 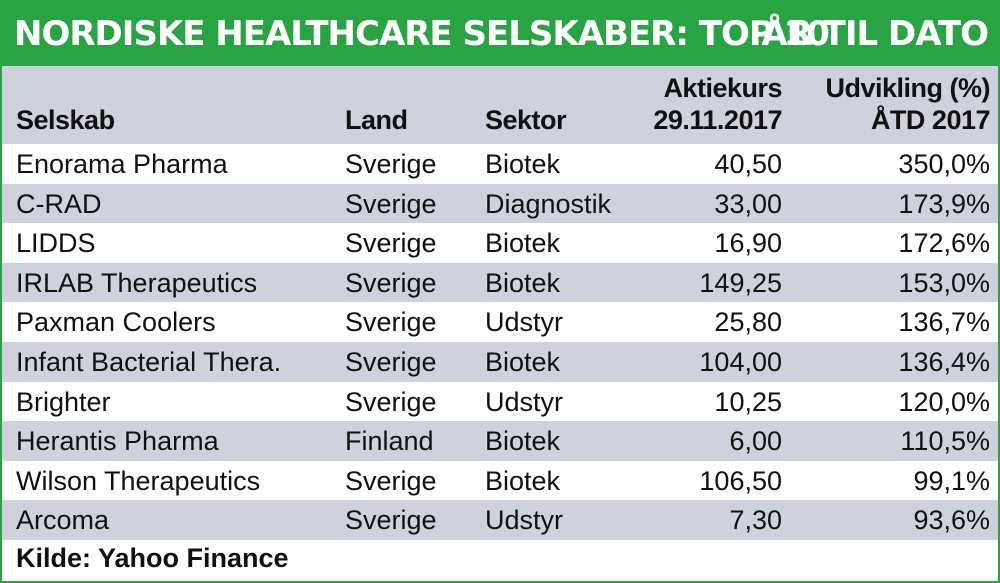 I want to click on cell-change: 172,6%, so click(x=944, y=243).